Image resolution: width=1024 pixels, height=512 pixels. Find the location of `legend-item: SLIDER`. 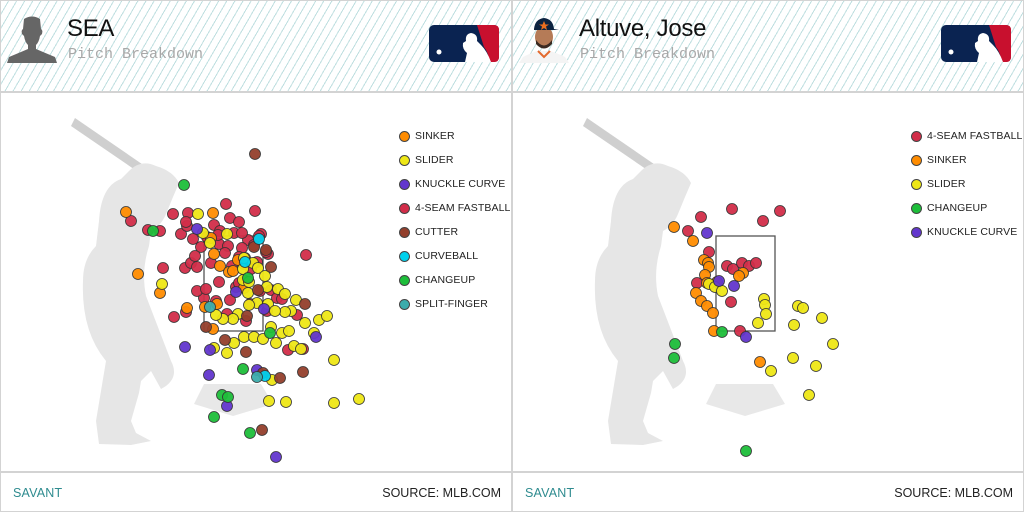

legend-item: SLIDER is located at coordinates (938, 184).